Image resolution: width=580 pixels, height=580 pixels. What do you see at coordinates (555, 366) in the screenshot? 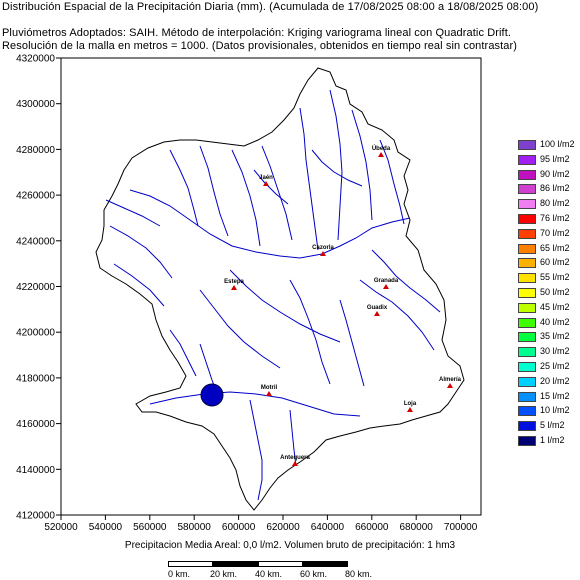
I see `legend-label: 25 l/m2` at bounding box center [555, 366].